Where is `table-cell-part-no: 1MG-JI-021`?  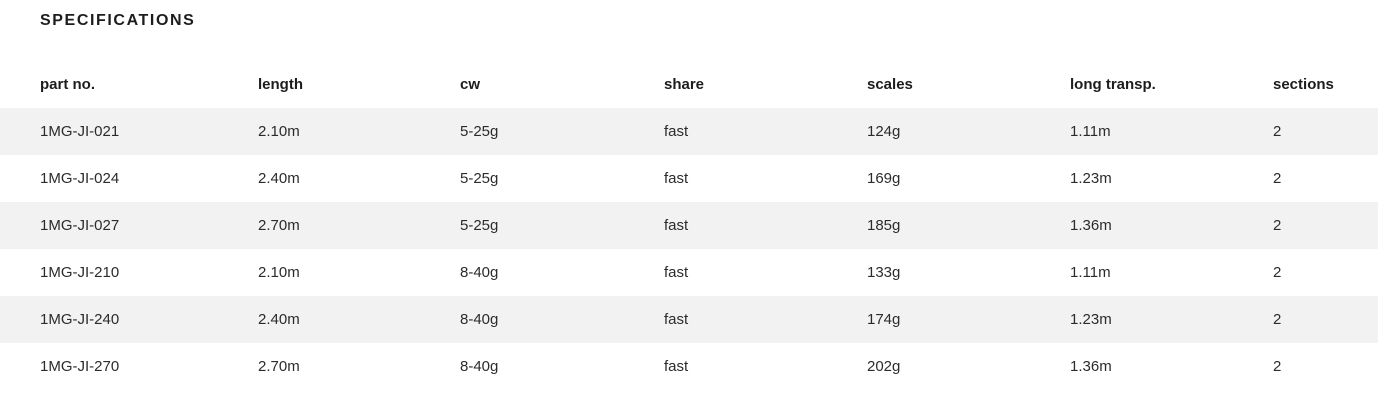
table-cell-part-no: 1MG-JI-021 is located at coordinates (80, 131).